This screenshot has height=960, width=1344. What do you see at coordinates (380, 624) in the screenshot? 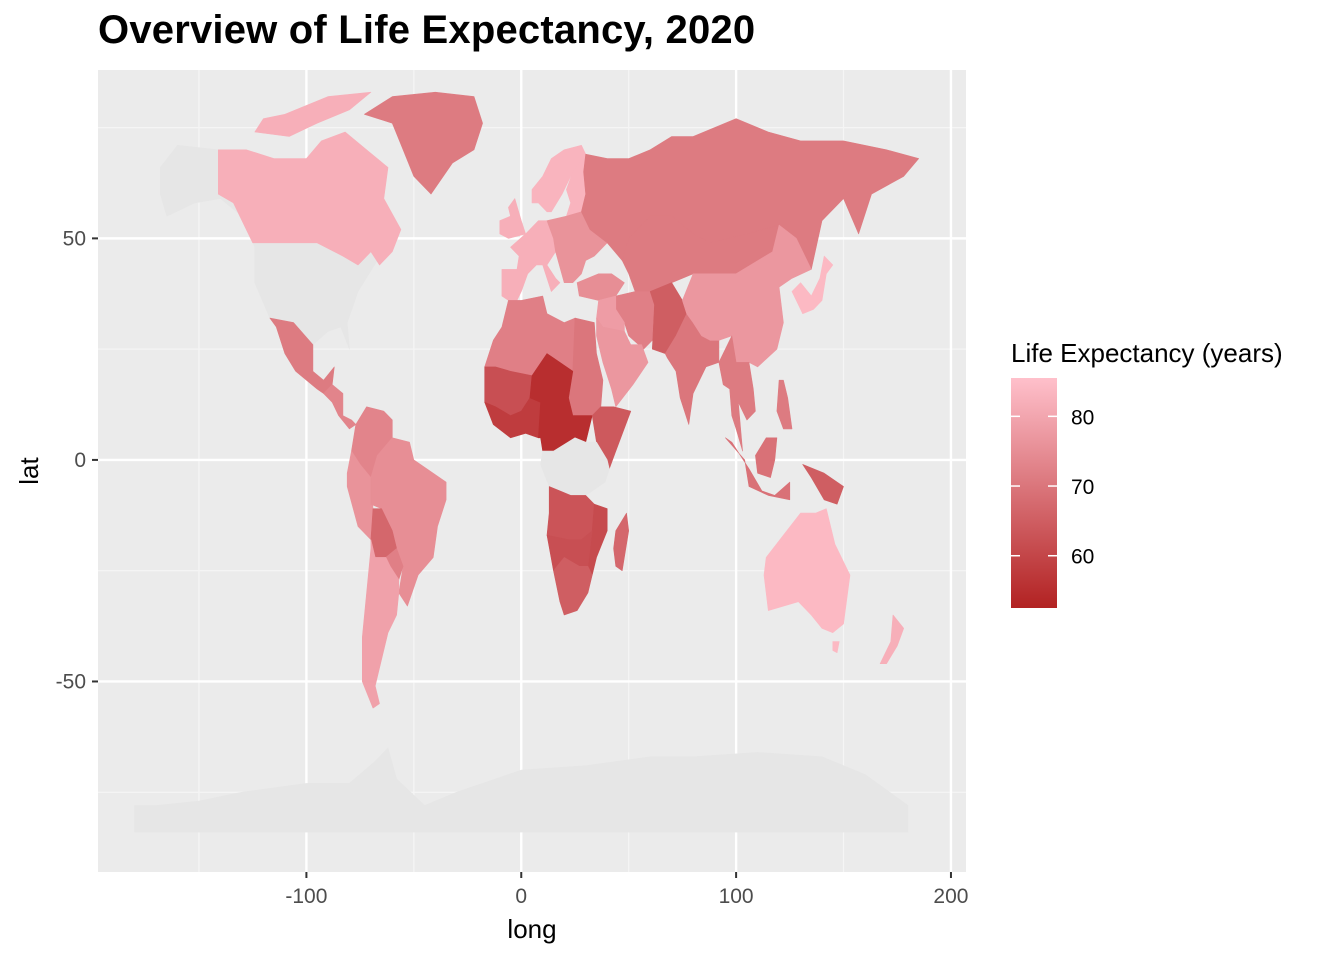
I see `region-chile-argentina` at bounding box center [380, 624].